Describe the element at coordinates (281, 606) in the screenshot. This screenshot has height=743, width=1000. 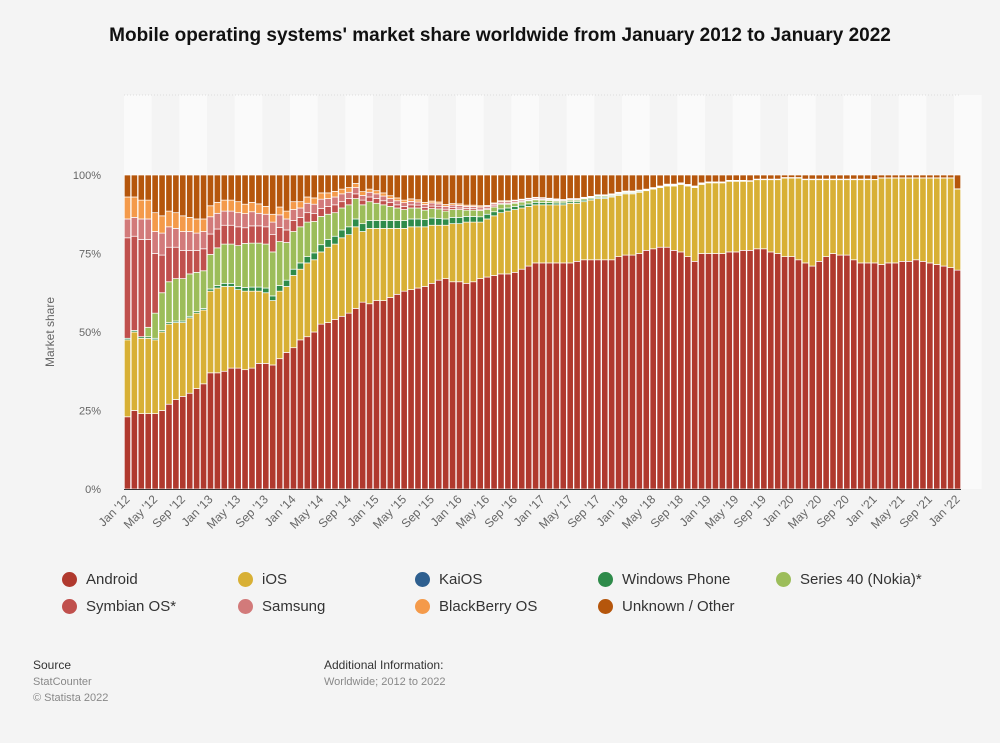
I see `legend-item-samsung: Samsung` at that location.